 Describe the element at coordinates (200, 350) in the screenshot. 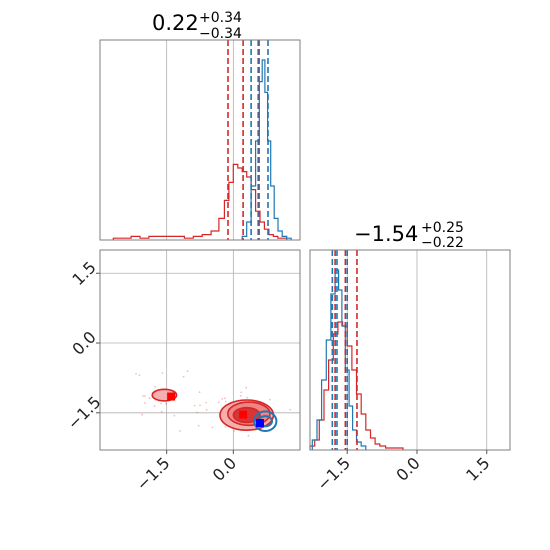

I see `scatter-2d-frame` at that location.